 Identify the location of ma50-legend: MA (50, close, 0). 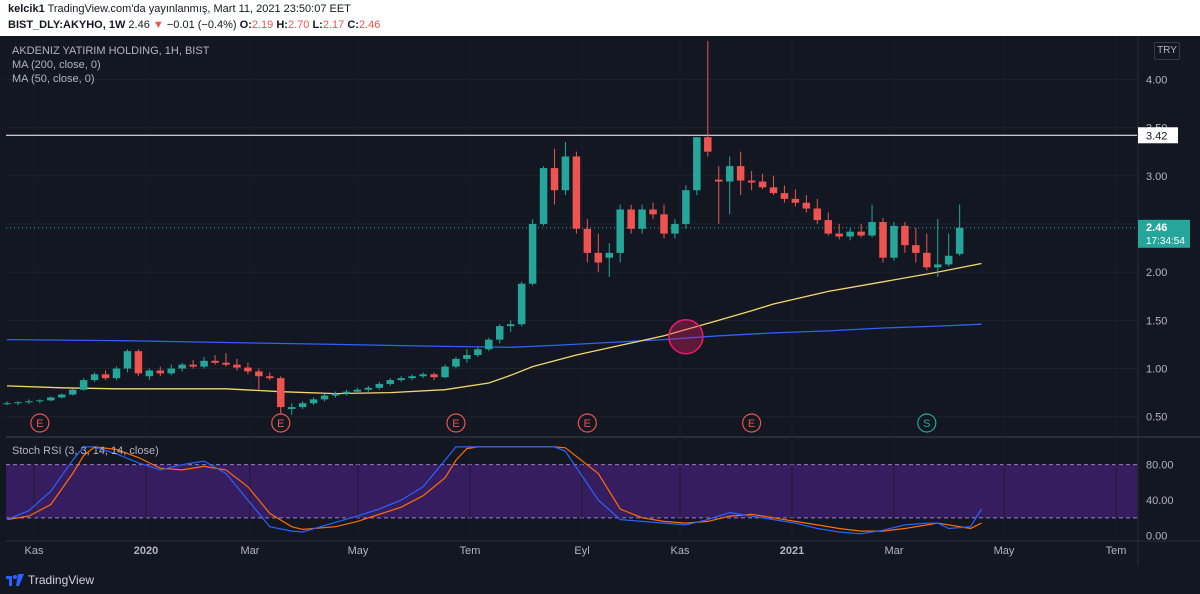
(53, 79).